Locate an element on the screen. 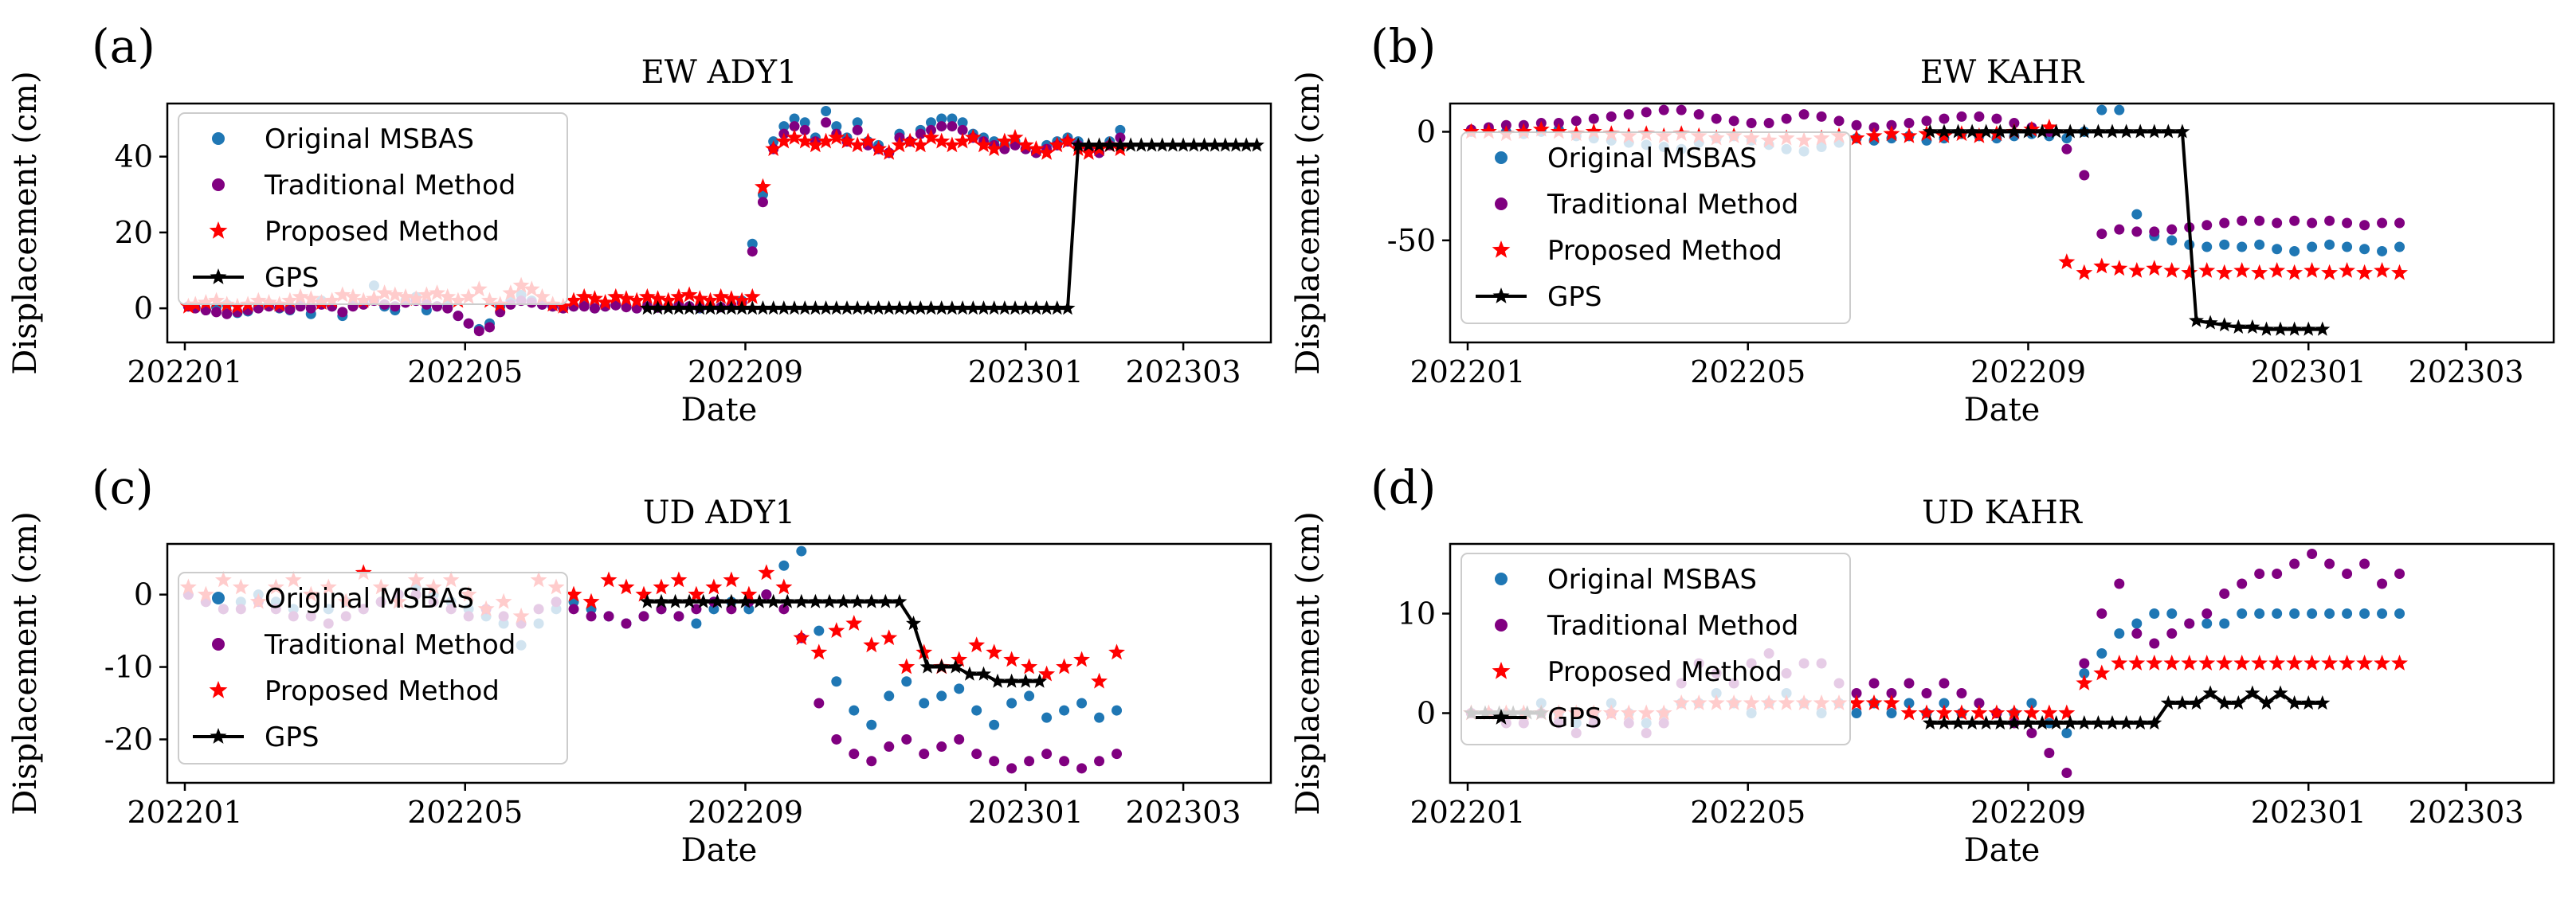 This screenshot has width=2576, height=919. legend-star is located at coordinates (218, 276).